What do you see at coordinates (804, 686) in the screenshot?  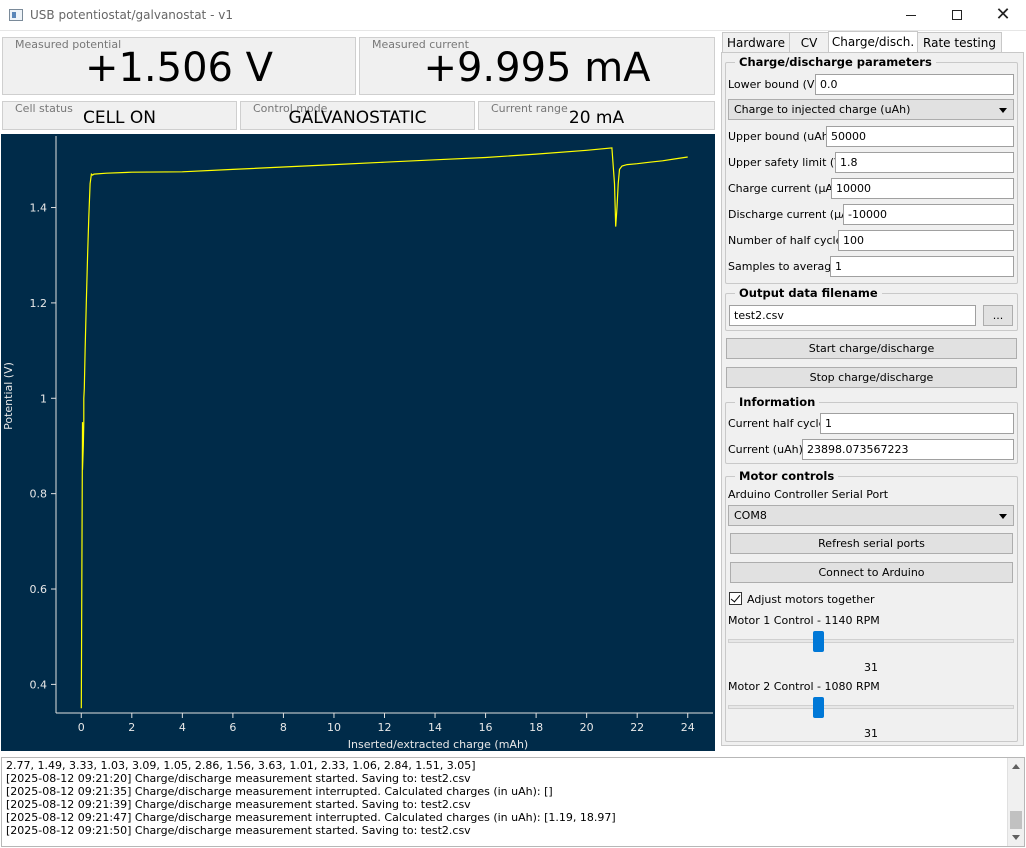 I see `motor2-label: Motor 2 Control - 1080 RPM` at bounding box center [804, 686].